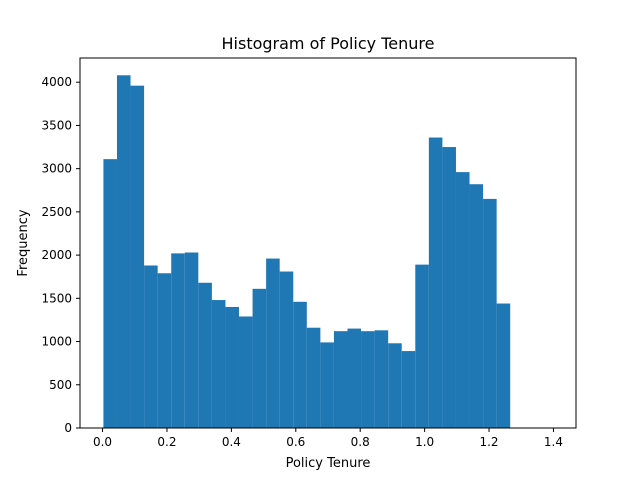  I want to click on x-tick-label: 0.4, so click(231, 442).